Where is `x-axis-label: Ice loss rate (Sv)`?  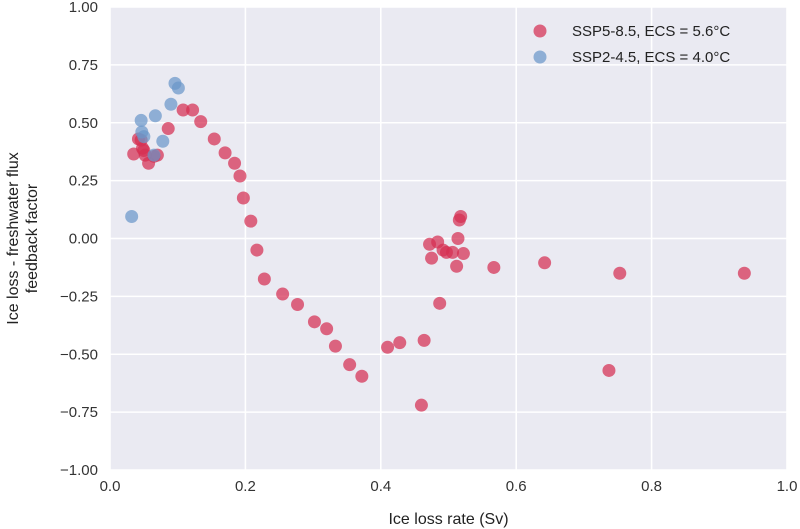
x-axis-label: Ice loss rate (Sv) is located at coordinates (448, 519).